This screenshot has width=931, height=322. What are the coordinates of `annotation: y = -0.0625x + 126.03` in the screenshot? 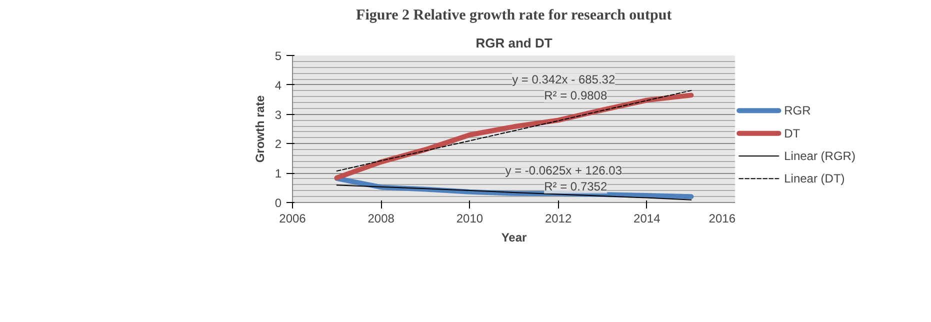 It's located at (563, 171).